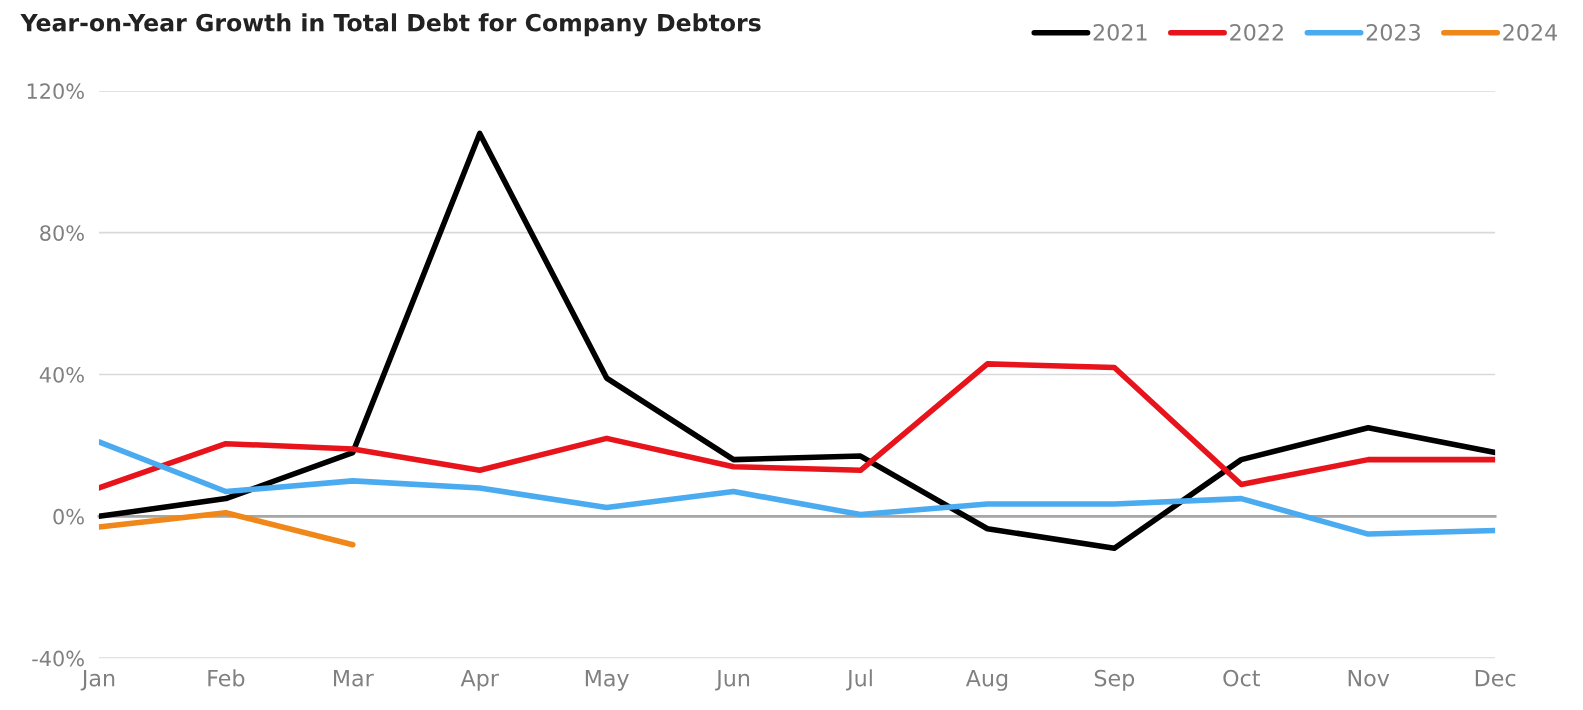  What do you see at coordinates (858, 680) in the screenshot?
I see `x-tick-label: Jul` at bounding box center [858, 680].